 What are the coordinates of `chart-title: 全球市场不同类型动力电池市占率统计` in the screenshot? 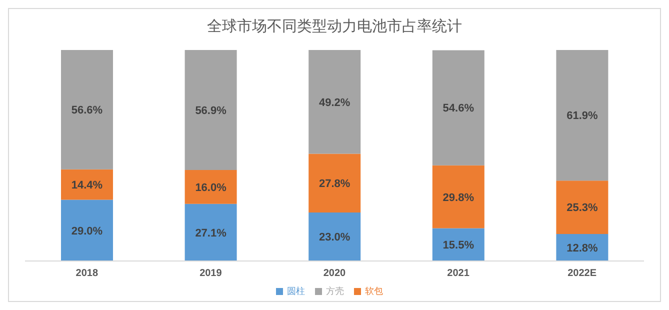 It's located at (334, 26).